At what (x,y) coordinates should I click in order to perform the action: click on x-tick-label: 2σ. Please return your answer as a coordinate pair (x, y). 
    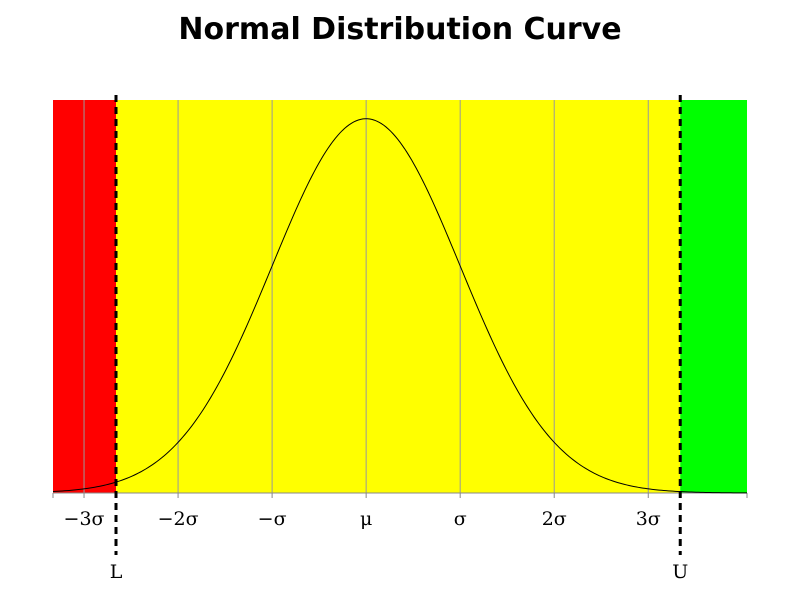
    Looking at the image, I should click on (554, 519).